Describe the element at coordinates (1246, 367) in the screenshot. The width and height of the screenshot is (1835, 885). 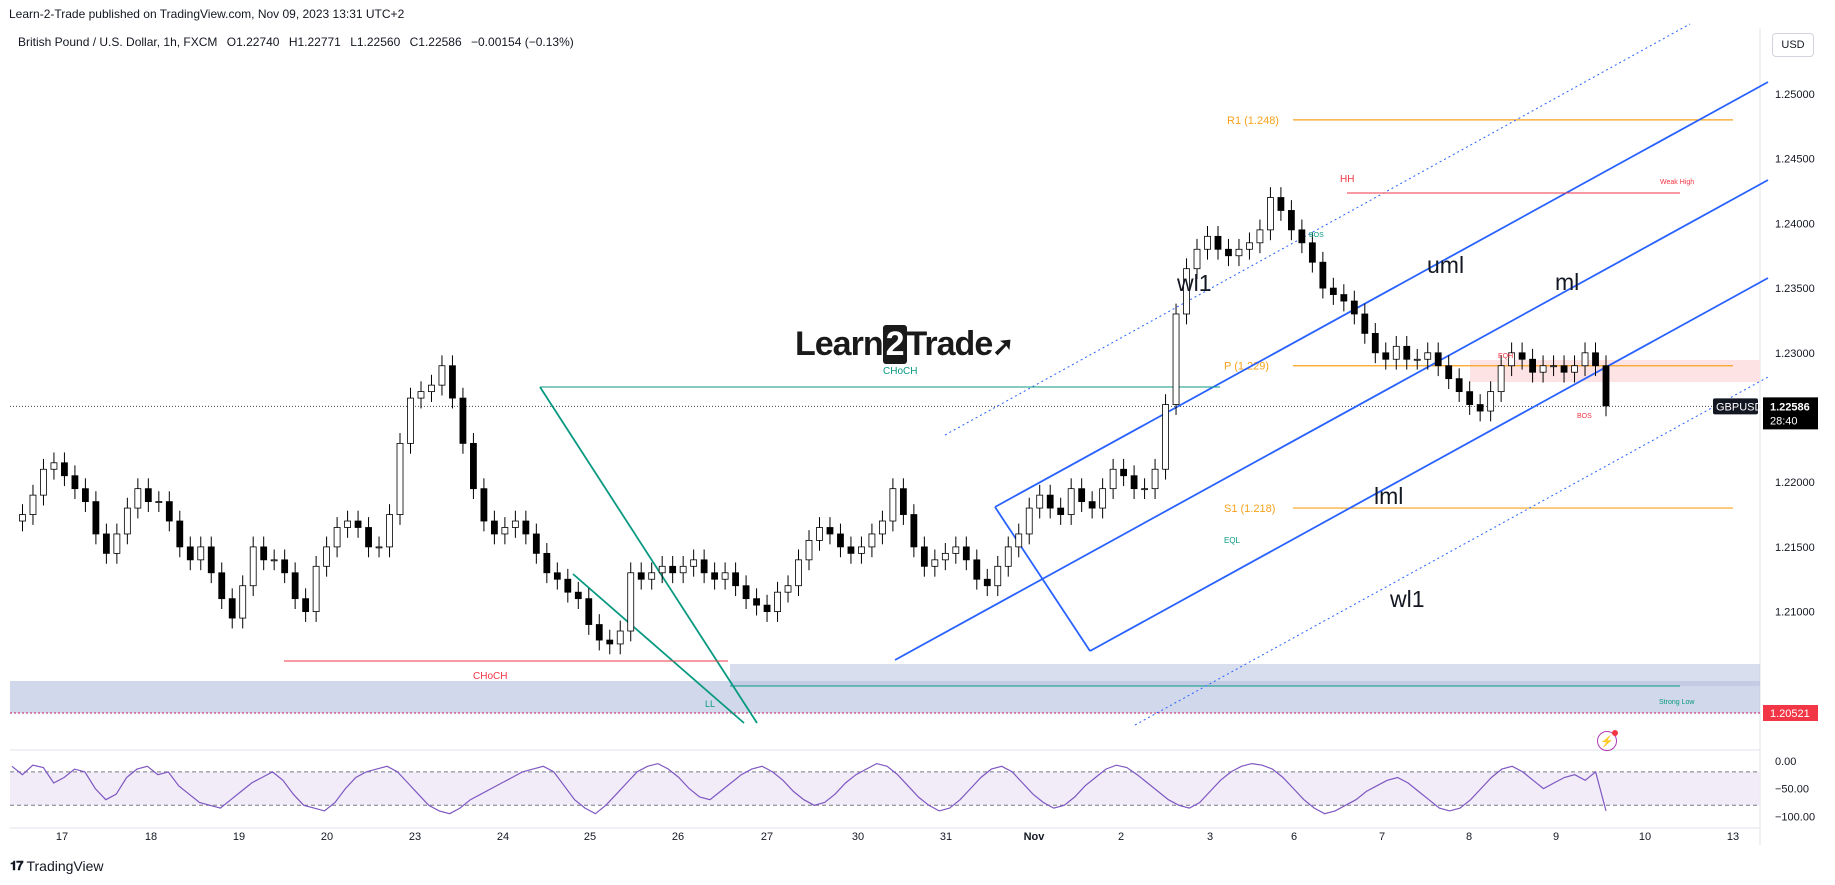
I see `pivot-label: P (1.229)` at that location.